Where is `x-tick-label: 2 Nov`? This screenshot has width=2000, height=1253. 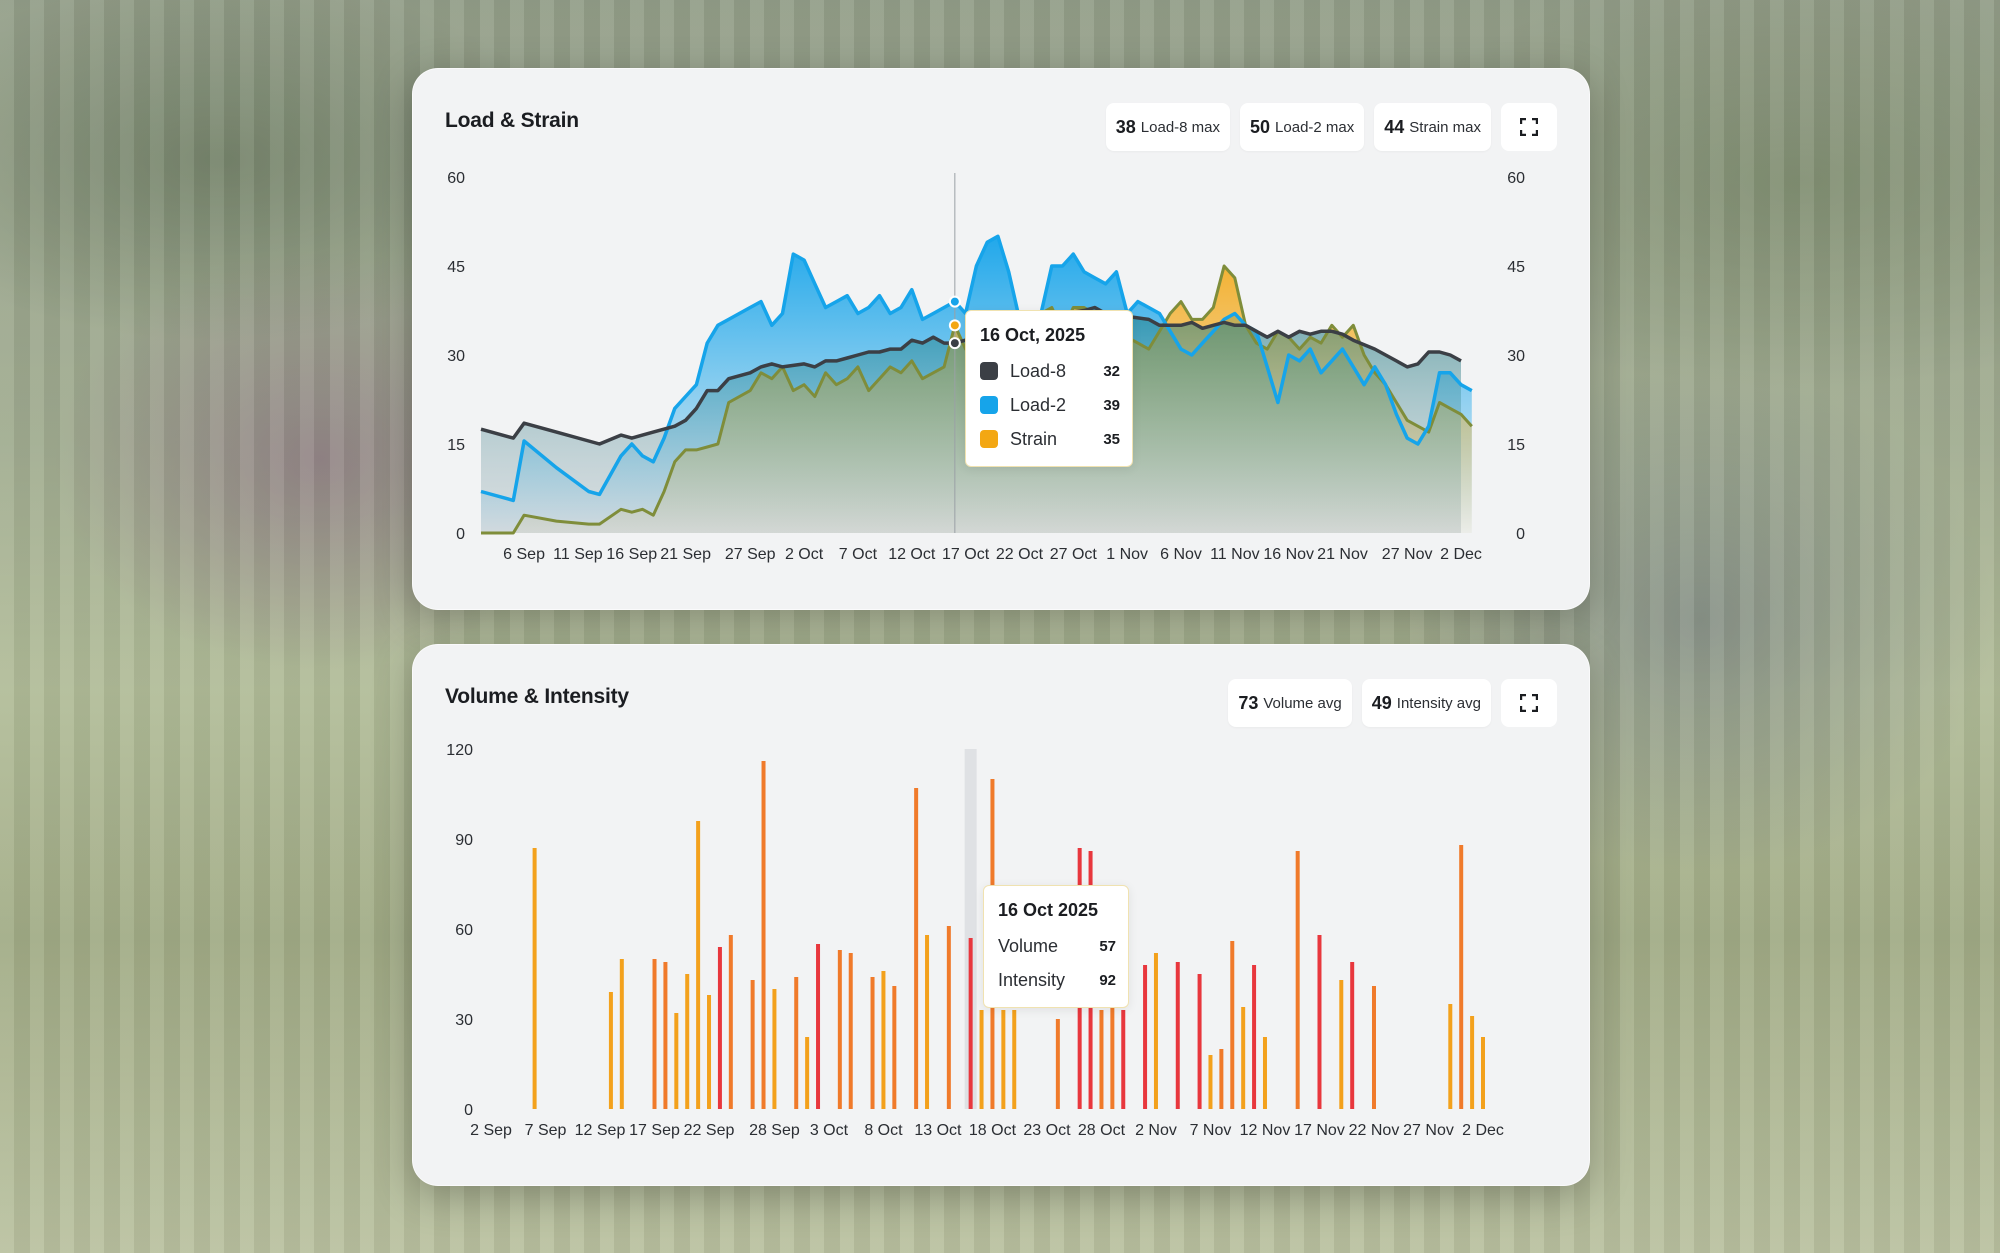
x-tick-label: 2 Nov is located at coordinates (1156, 1130).